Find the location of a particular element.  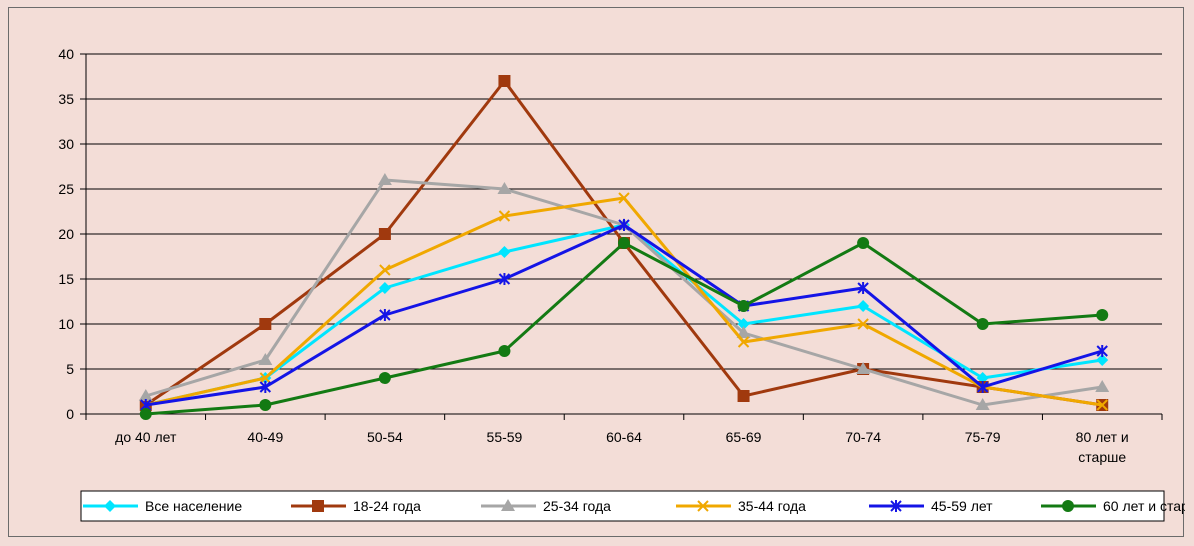

x-tick-label: до 40 лет is located at coordinates (146, 437).